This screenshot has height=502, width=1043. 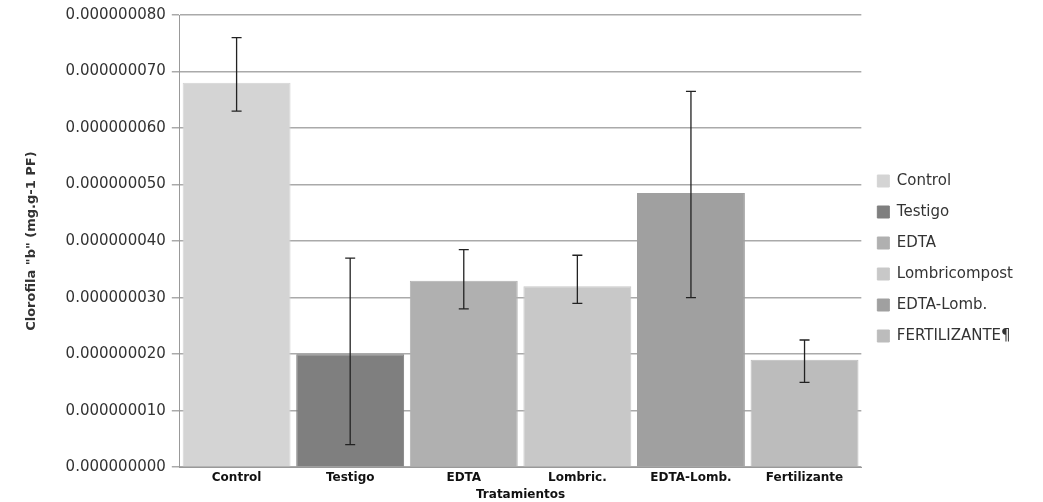 What do you see at coordinates (942, 303) in the screenshot?
I see `legend-label: EDTA-Lomb.` at bounding box center [942, 303].